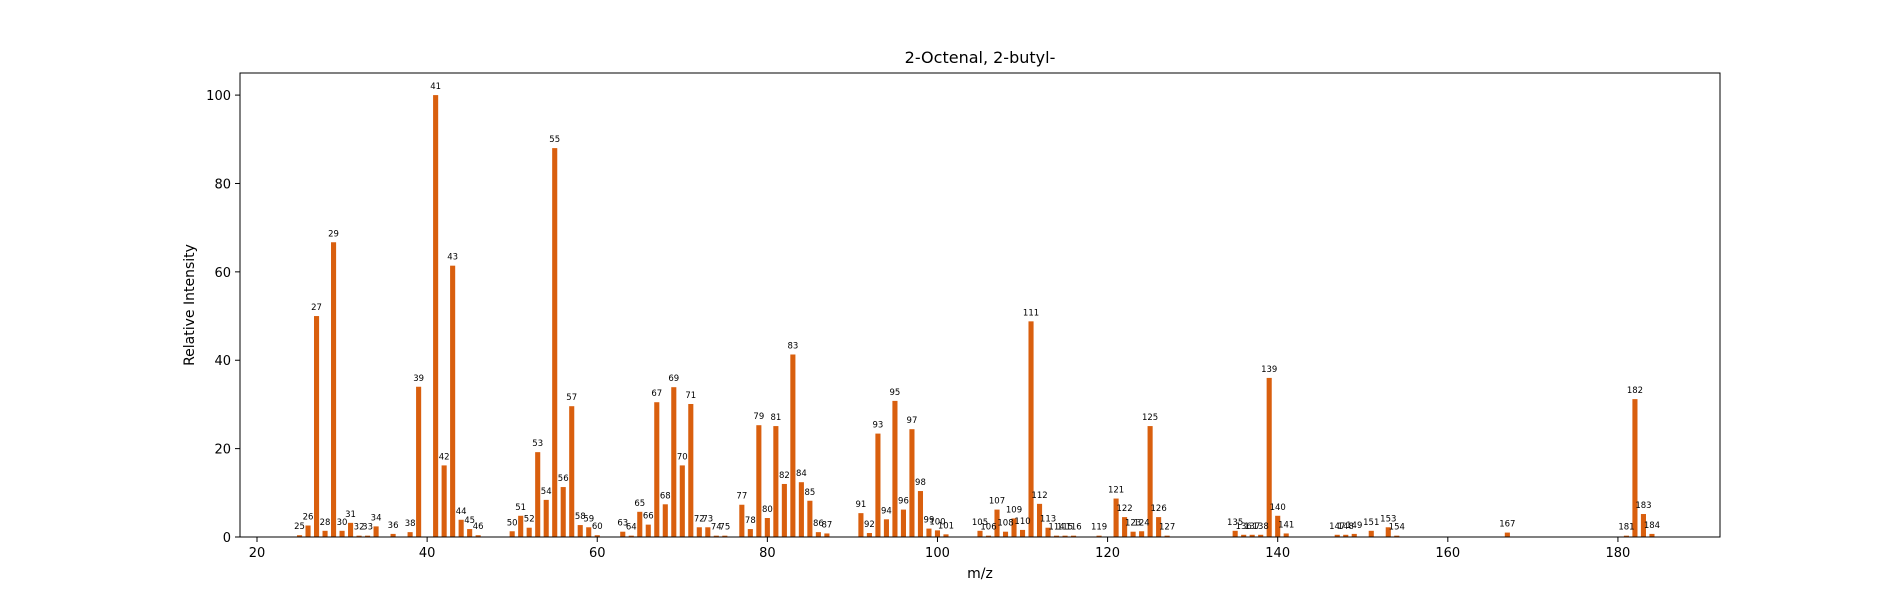  I want to click on peak-label-50: 50, so click(512, 523).